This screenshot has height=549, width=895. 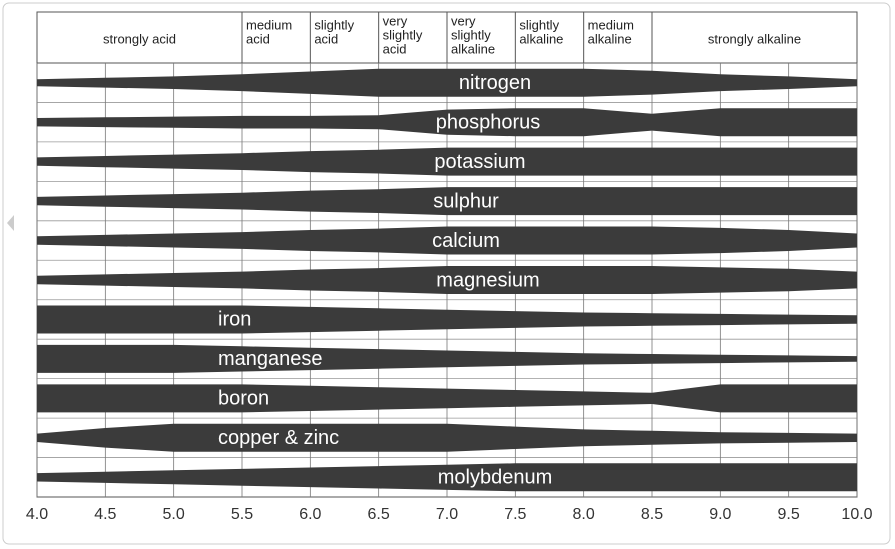 I want to click on band-label: magnesium, so click(x=487, y=280).